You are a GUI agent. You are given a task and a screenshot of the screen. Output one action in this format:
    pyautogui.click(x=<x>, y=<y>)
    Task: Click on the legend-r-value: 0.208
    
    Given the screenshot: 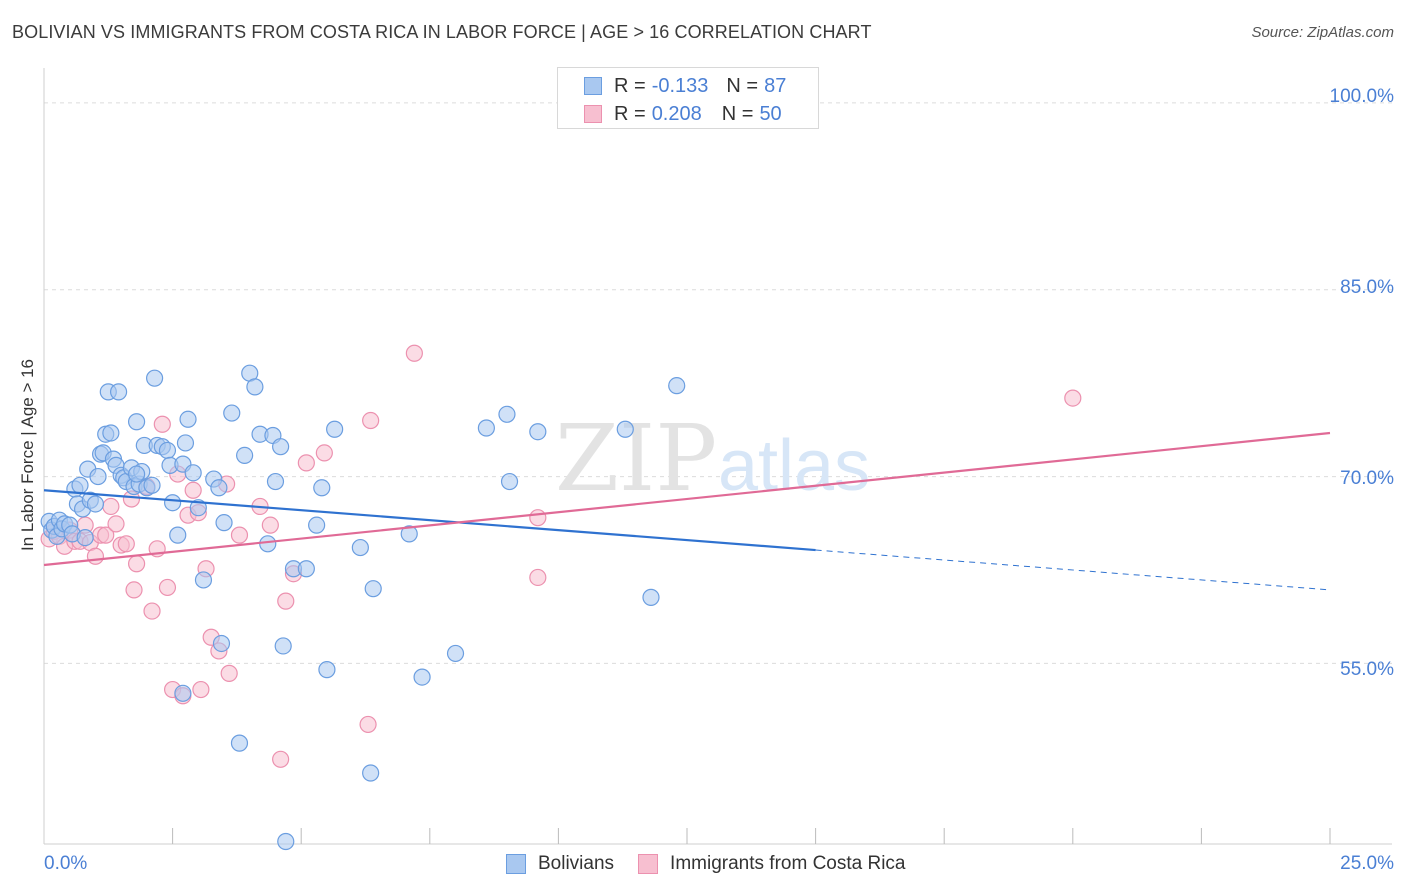 What is the action you would take?
    pyautogui.click(x=676, y=113)
    